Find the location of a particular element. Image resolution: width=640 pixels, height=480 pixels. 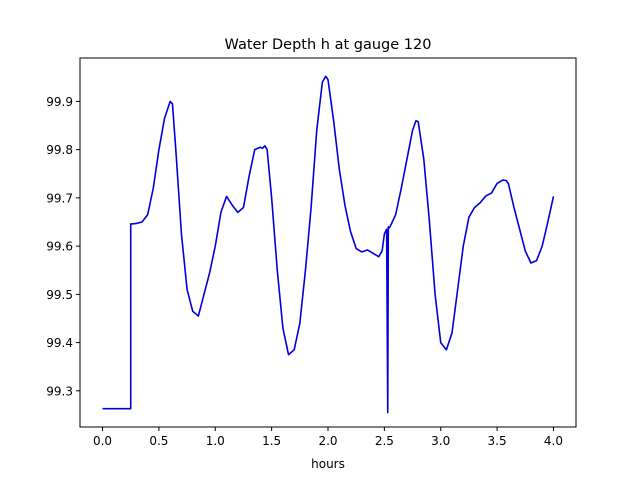

y-tick-label: 99.5 is located at coordinates (59, 295).